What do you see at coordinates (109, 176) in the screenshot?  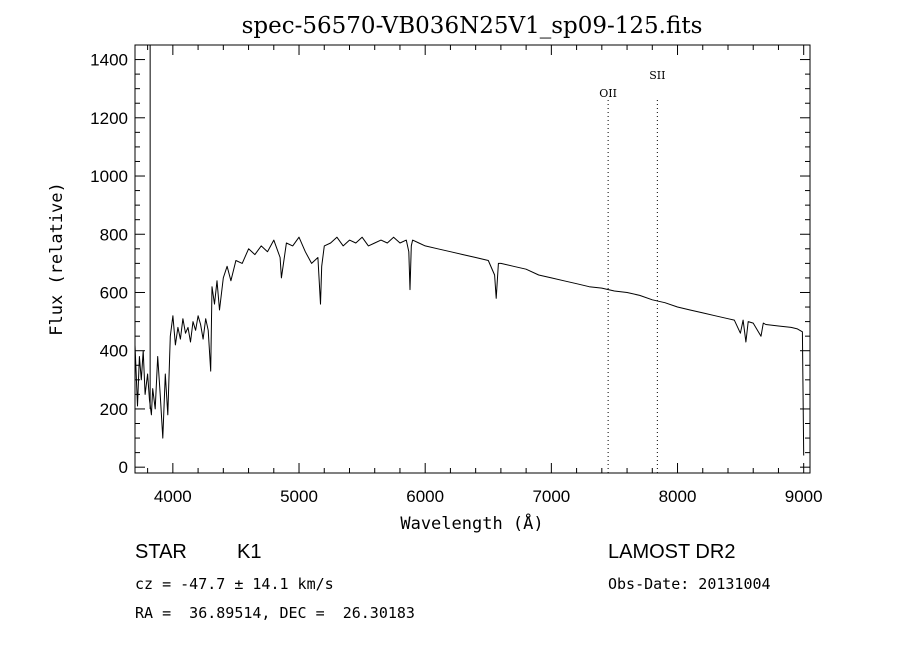 I see `y-tick-label: 1000` at bounding box center [109, 176].